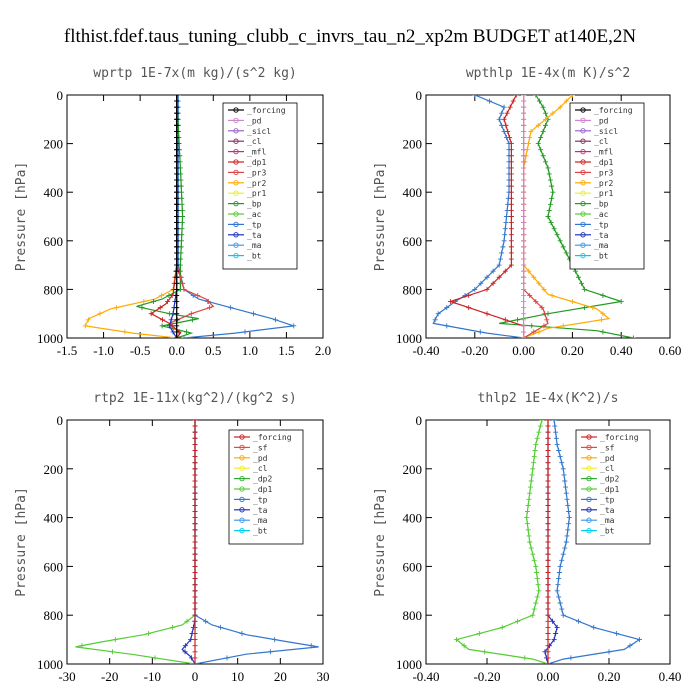 Image resolution: width=700 pixels, height=700 pixels. I want to click on x-tick-label: 0.40, so click(621, 350).